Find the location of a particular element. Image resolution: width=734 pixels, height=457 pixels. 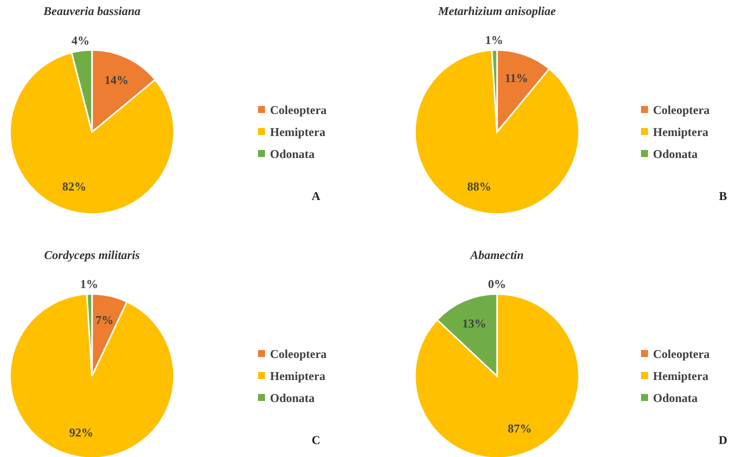

data-label: 88% is located at coordinates (479, 187).